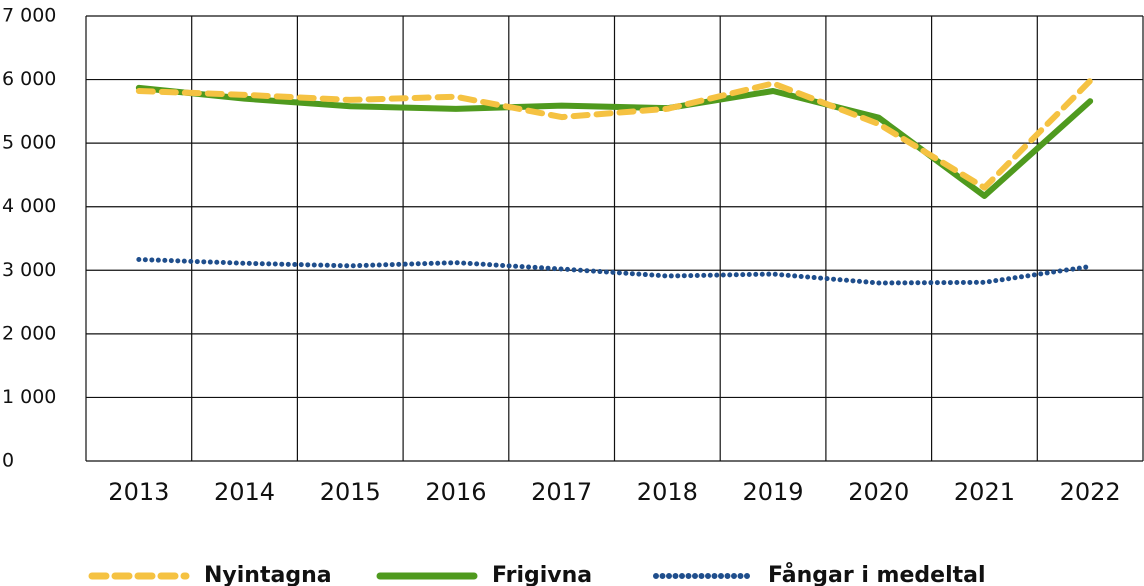 The height and width of the screenshot is (586, 1144). I want to click on x-tick-label: 2020, so click(878, 492).